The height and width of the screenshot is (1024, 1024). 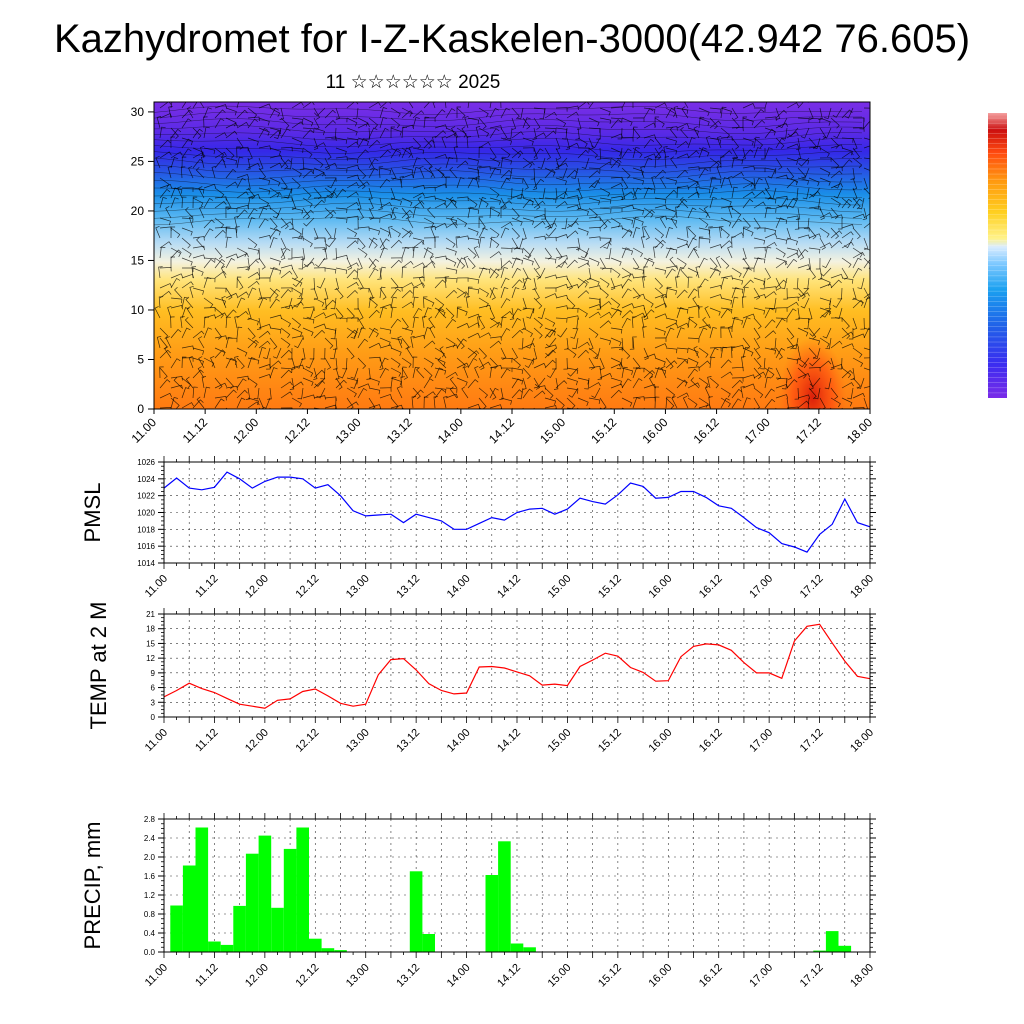 I want to click on y-axis-label: TEMP at 2 M, so click(x=98, y=666).